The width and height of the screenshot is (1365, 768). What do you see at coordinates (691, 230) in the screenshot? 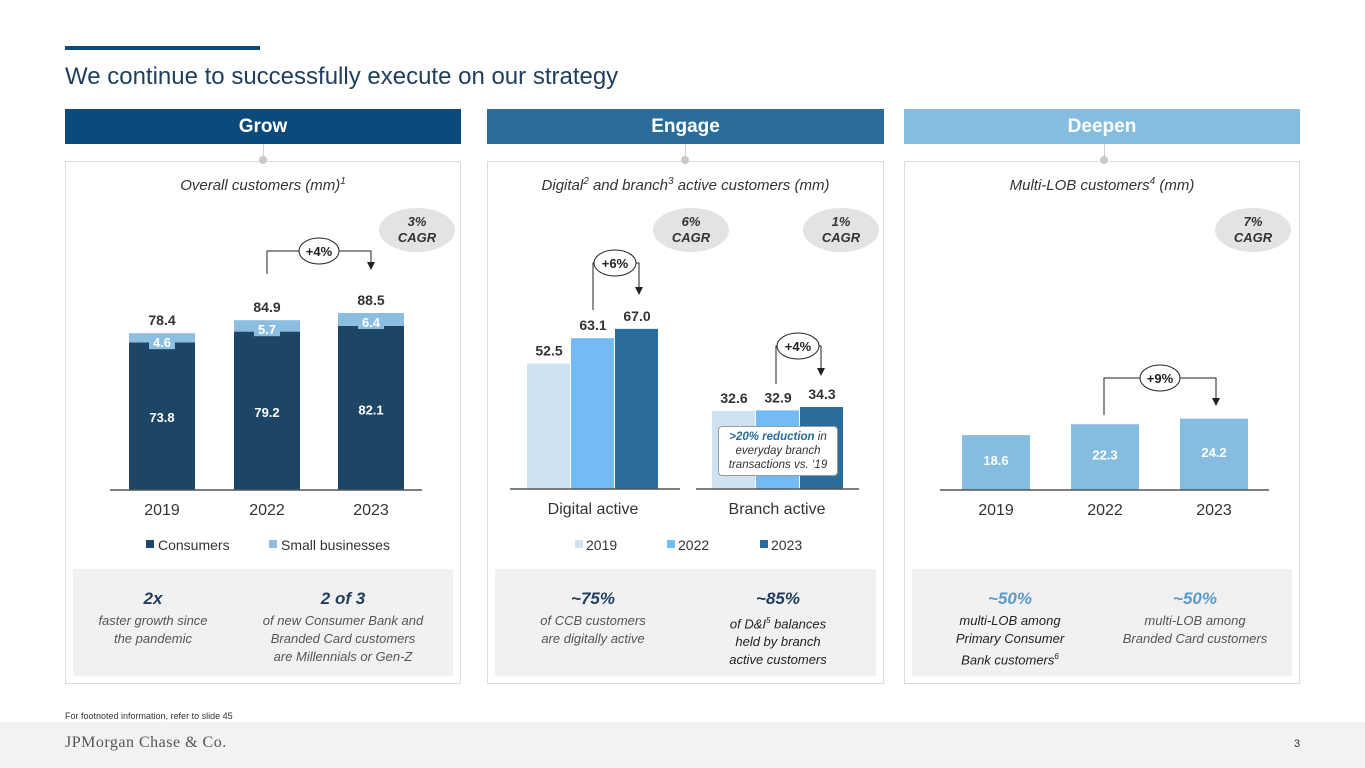
I see `digital-cagr-badge: 6% CAGR` at bounding box center [691, 230].